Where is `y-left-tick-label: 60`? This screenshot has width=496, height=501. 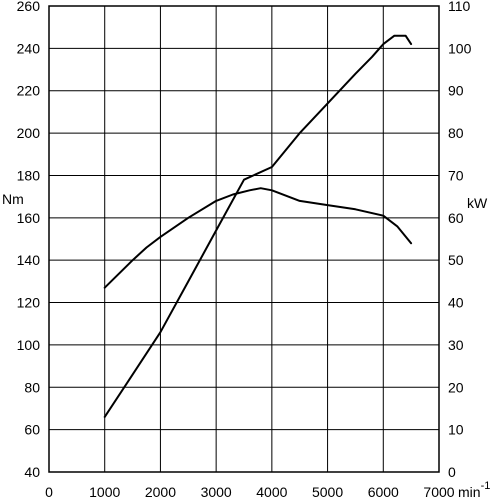
y-left-tick-label: 60 is located at coordinates (32, 430).